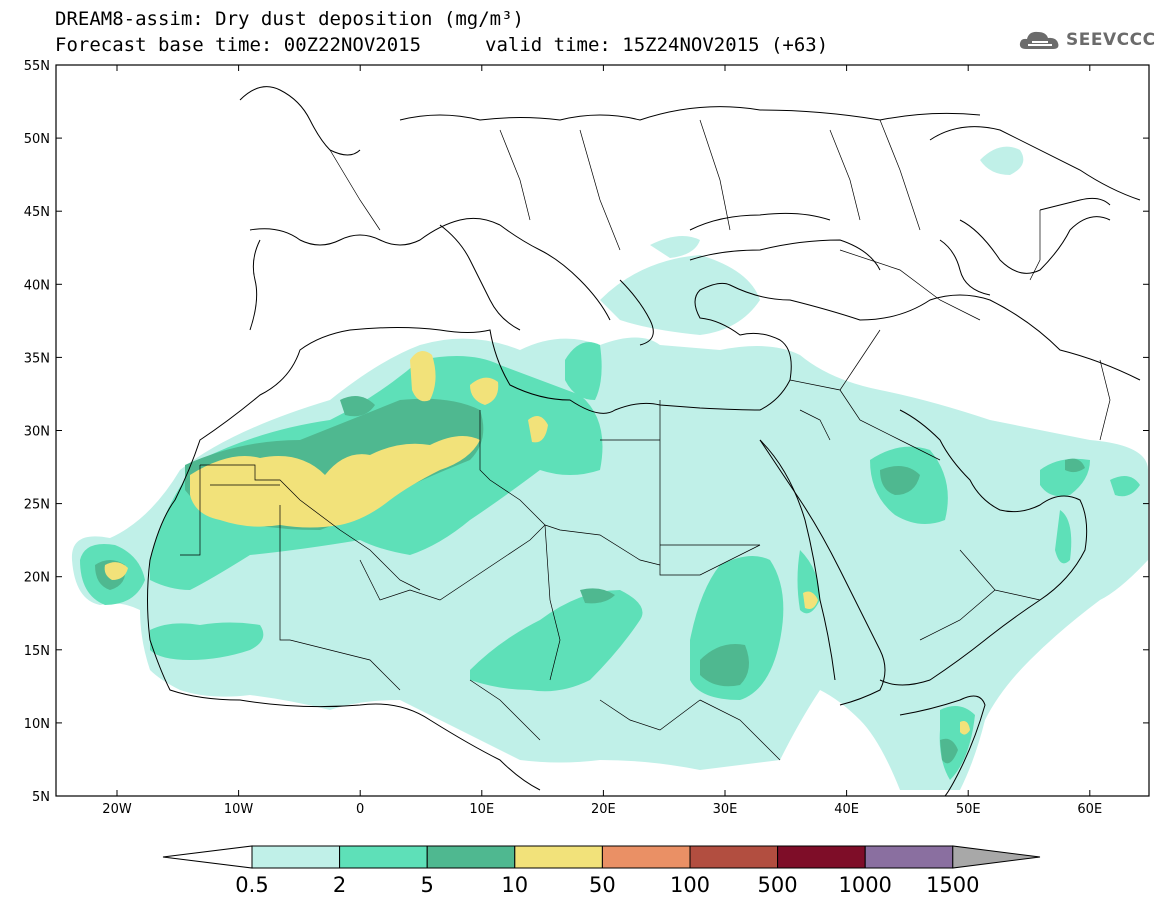 The height and width of the screenshot is (907, 1165). I want to click on lon-label: 20E, so click(603, 809).